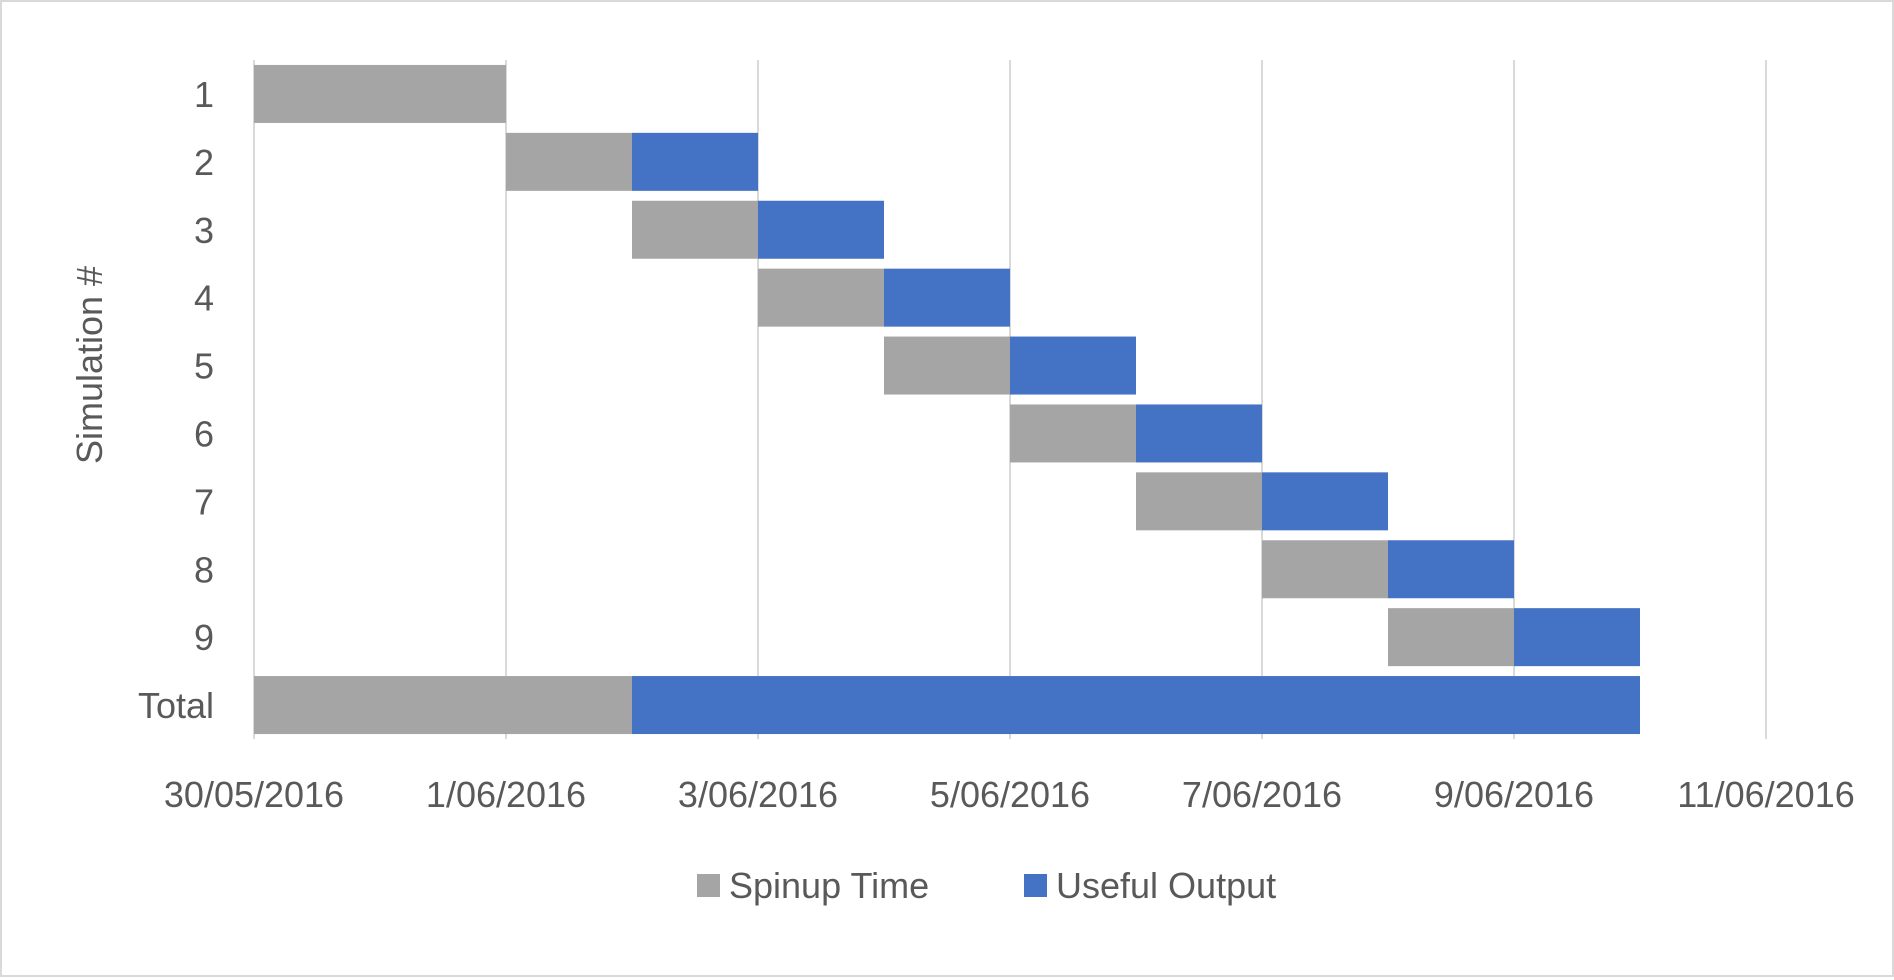 The image size is (1894, 980). What do you see at coordinates (1514, 794) in the screenshot?
I see `x-tick-label: 9/06/2016` at bounding box center [1514, 794].